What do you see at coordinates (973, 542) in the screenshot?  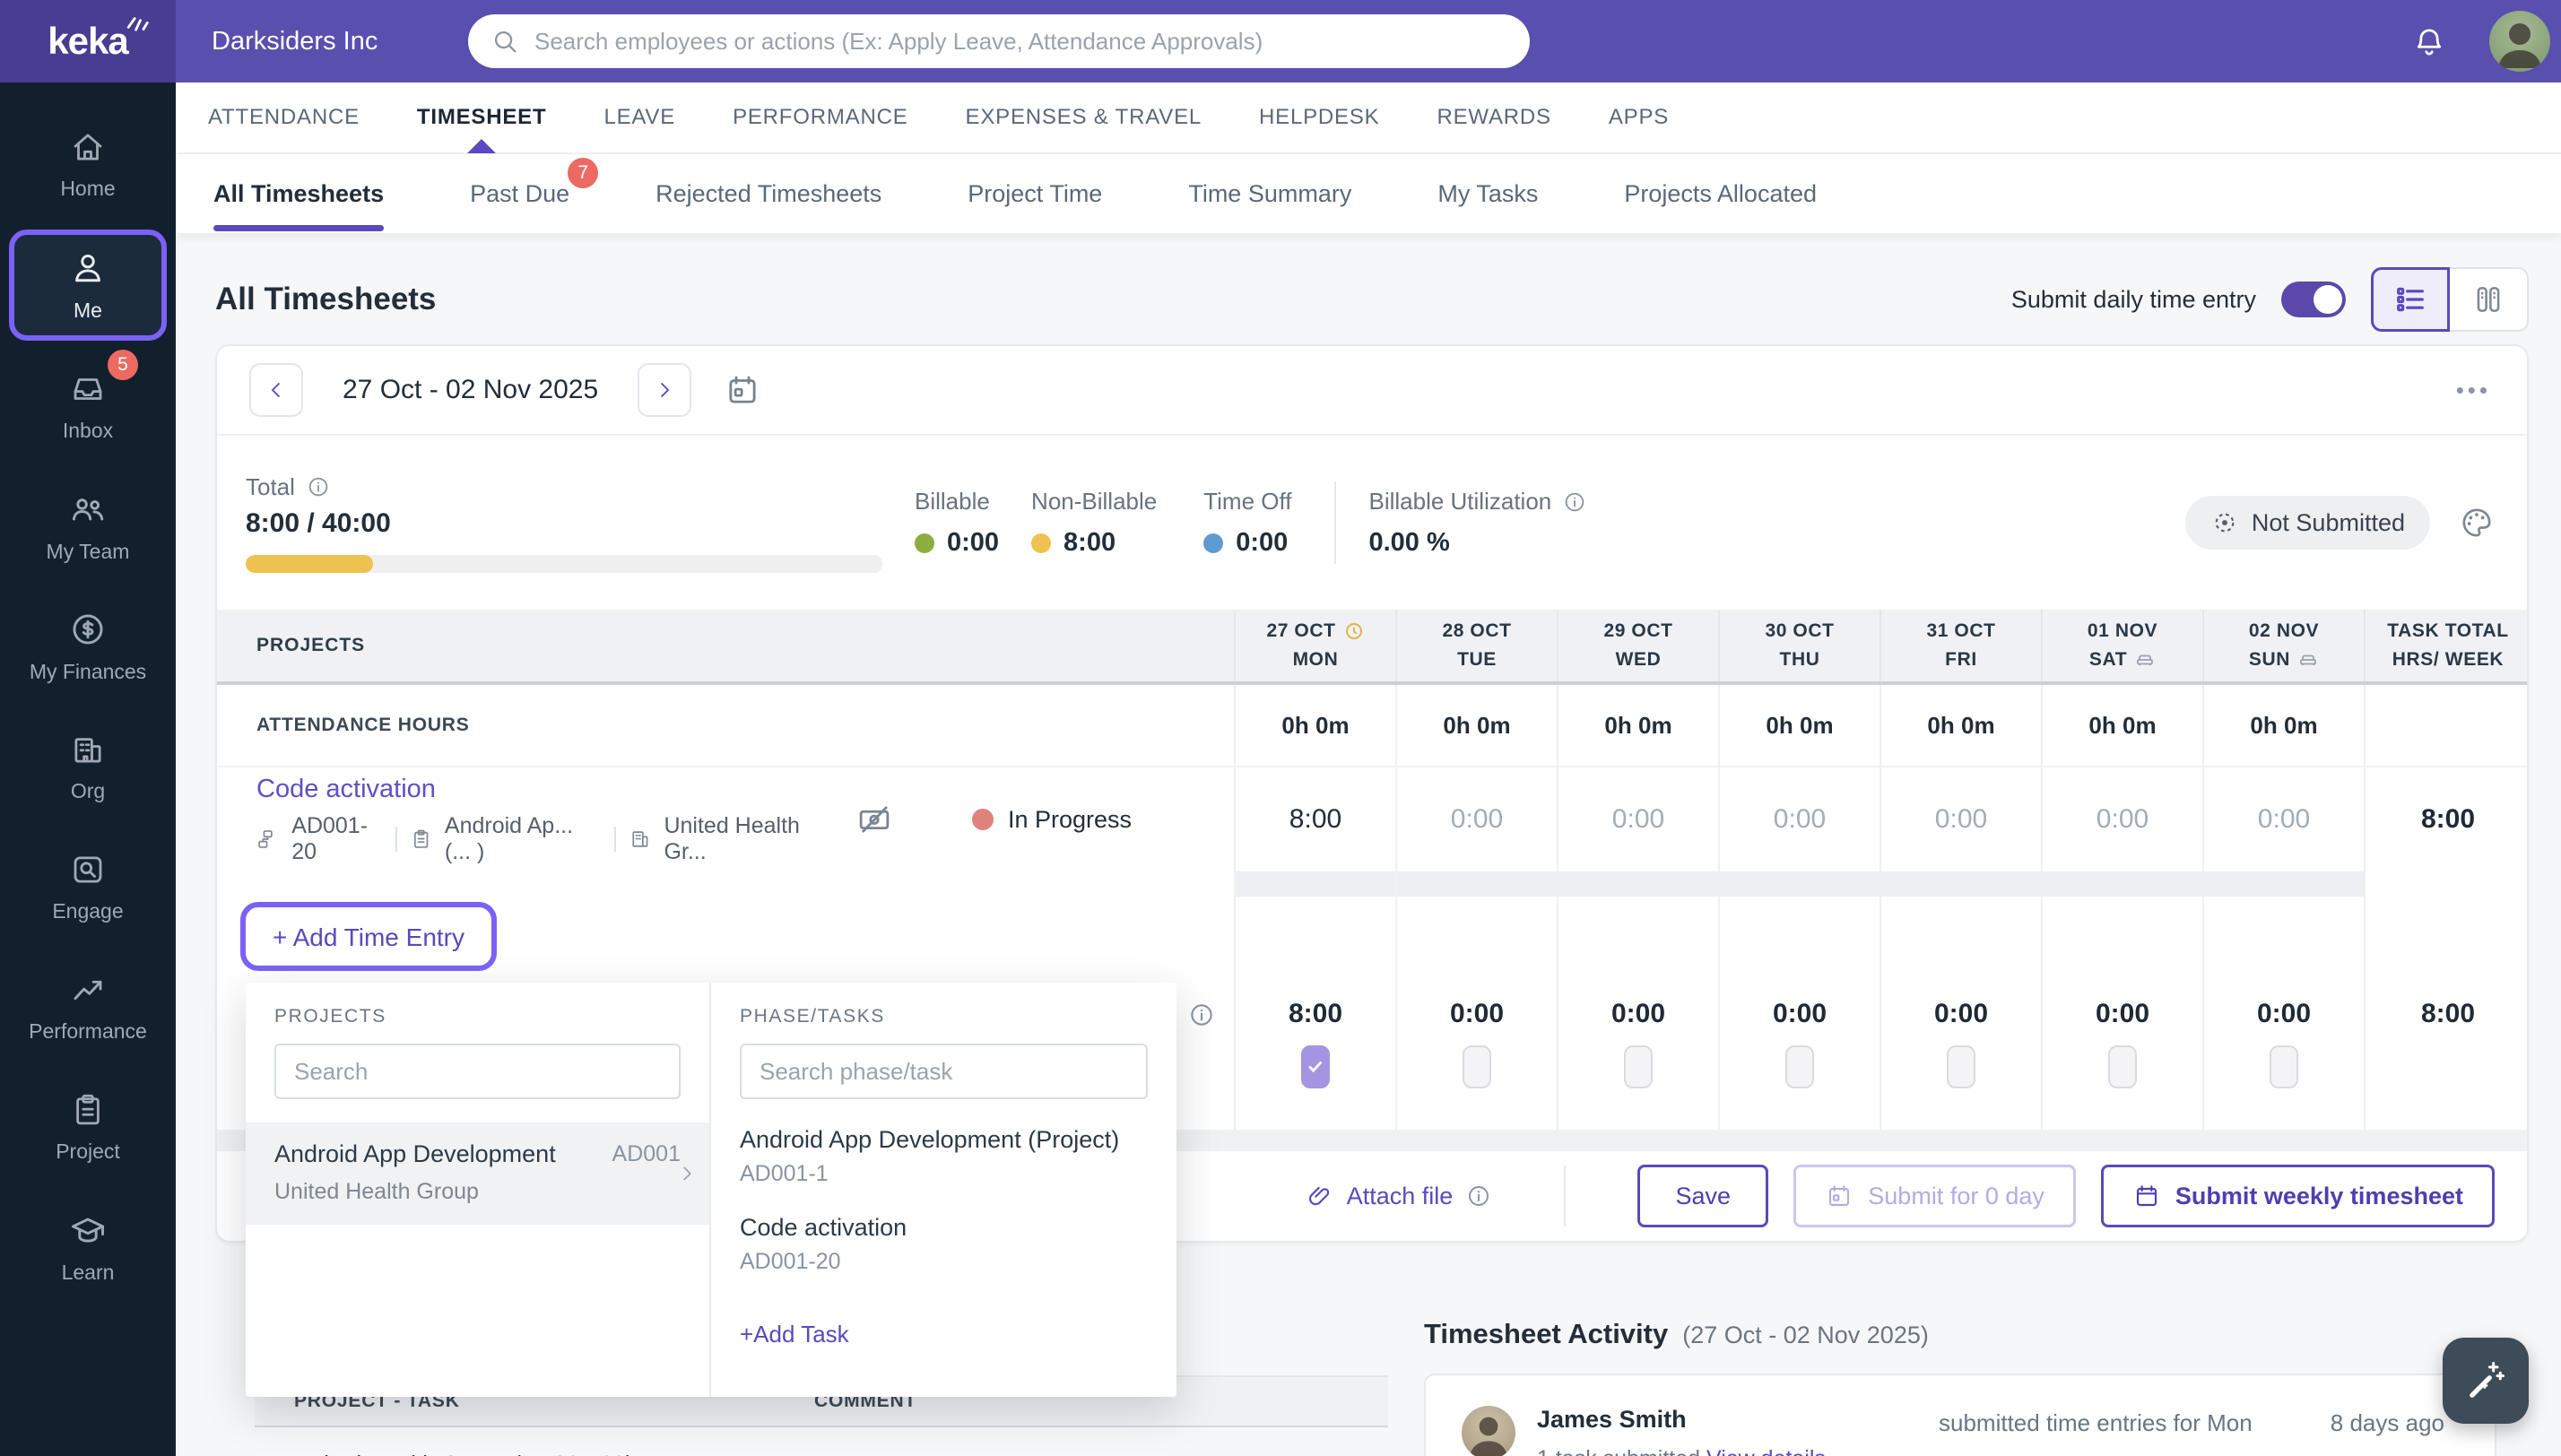 I see `billable-value: 0:00` at bounding box center [973, 542].